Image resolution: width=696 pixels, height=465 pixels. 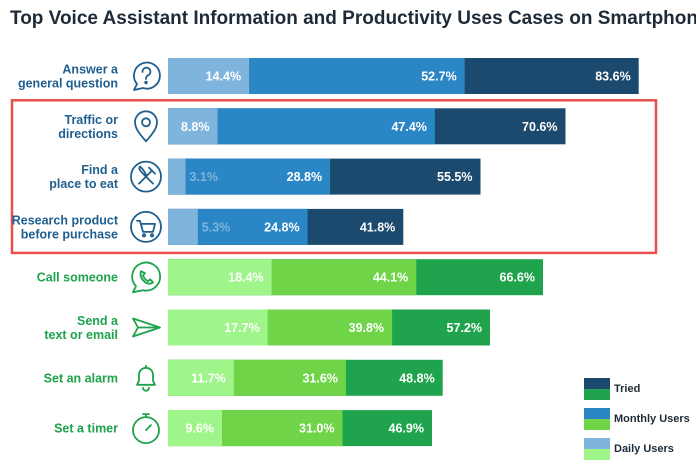 I want to click on value-label-monthly-users: 52.7%, so click(x=438, y=77).